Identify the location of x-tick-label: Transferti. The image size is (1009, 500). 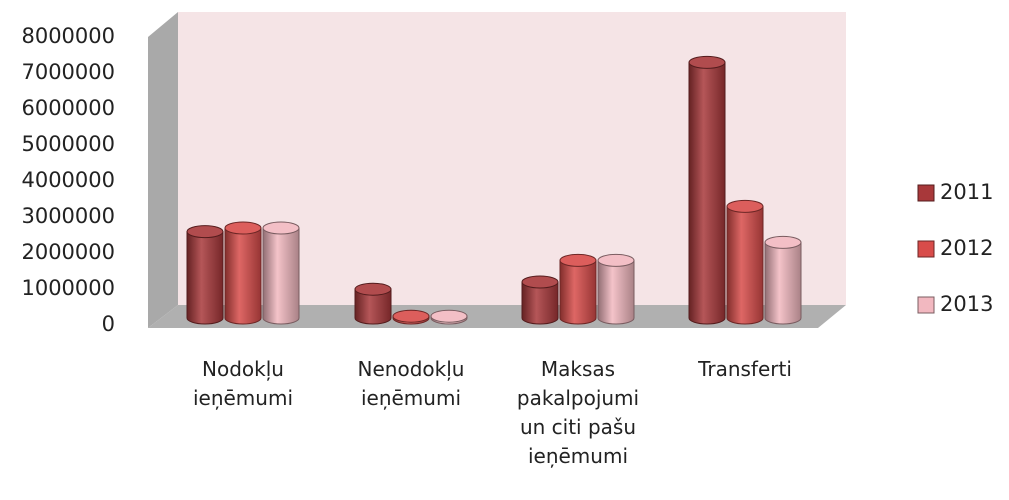
(745, 369).